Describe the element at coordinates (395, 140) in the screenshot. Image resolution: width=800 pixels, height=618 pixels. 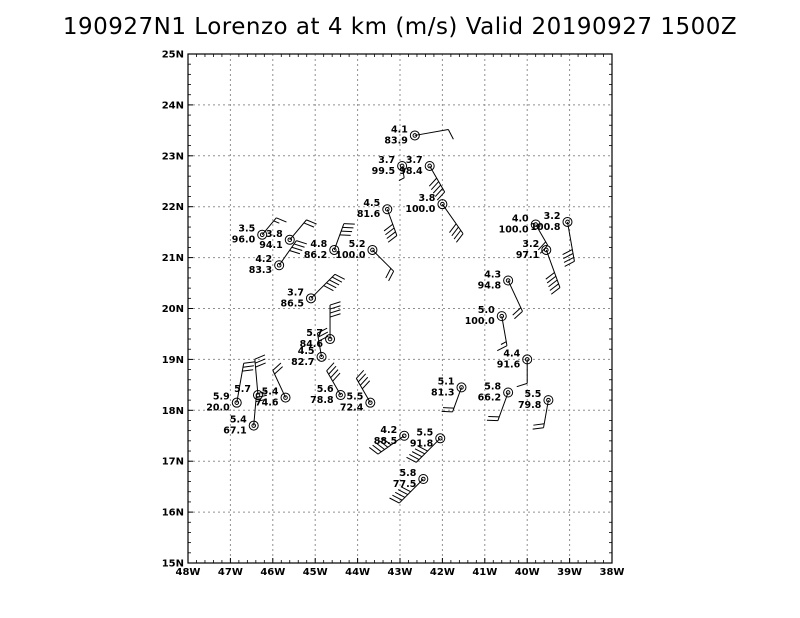
I see `pressure-label: 83.9` at that location.